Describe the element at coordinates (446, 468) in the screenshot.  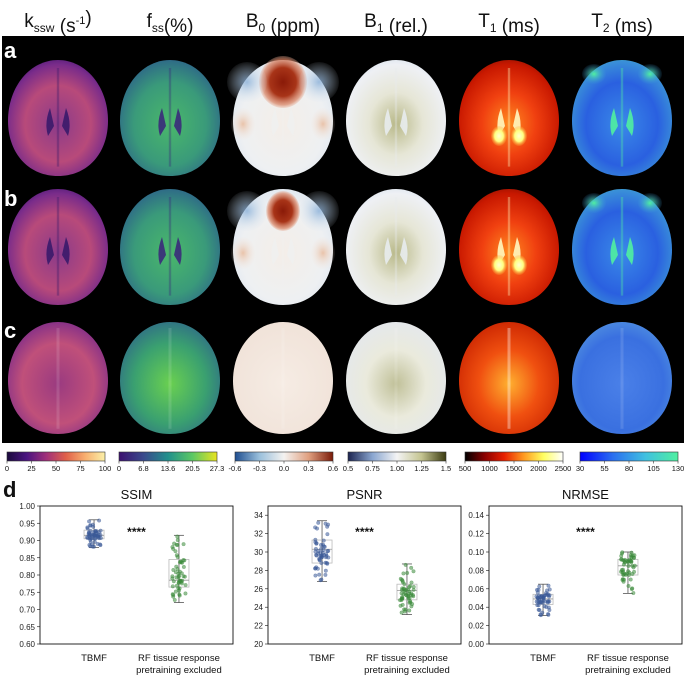
I see `colorbar-tick: 1.5` at that location.